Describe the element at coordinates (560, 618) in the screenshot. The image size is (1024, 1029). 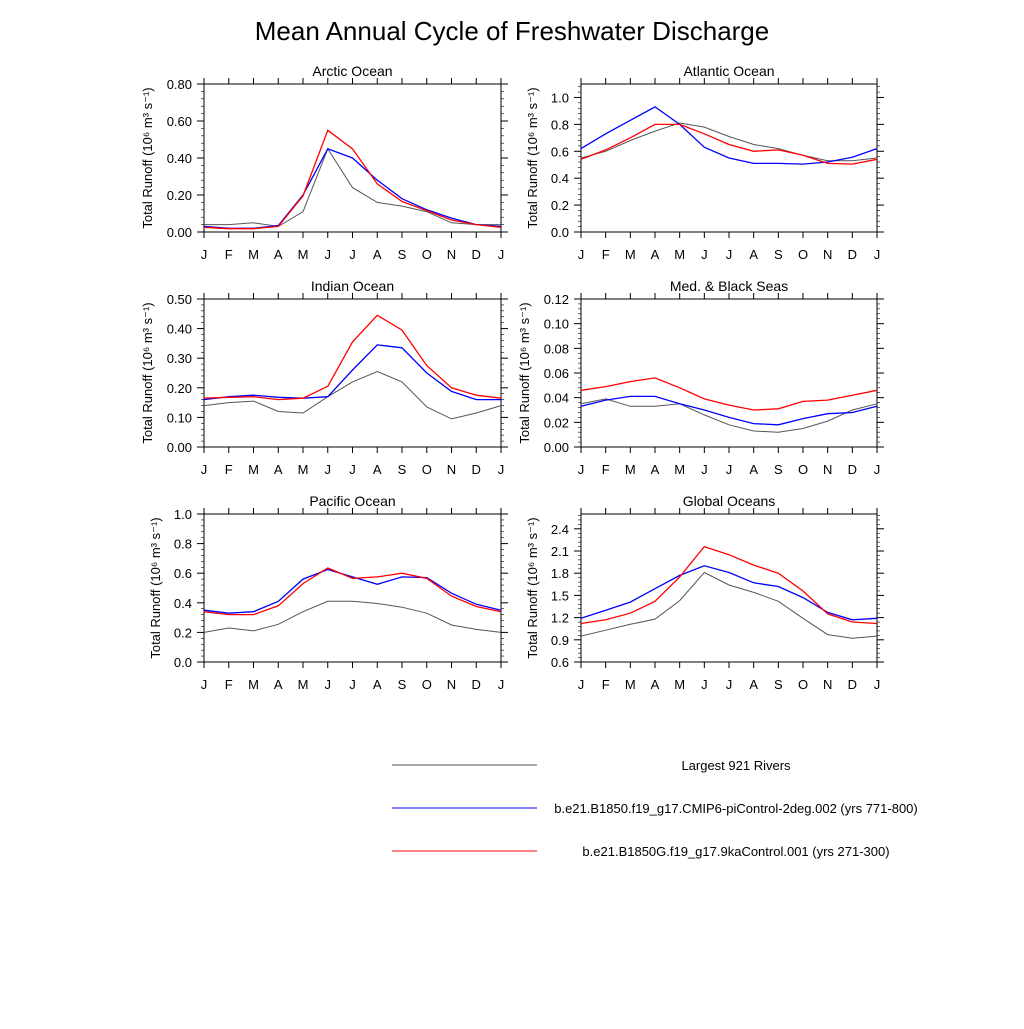
I see `y-tick-label: 1.2` at that location.